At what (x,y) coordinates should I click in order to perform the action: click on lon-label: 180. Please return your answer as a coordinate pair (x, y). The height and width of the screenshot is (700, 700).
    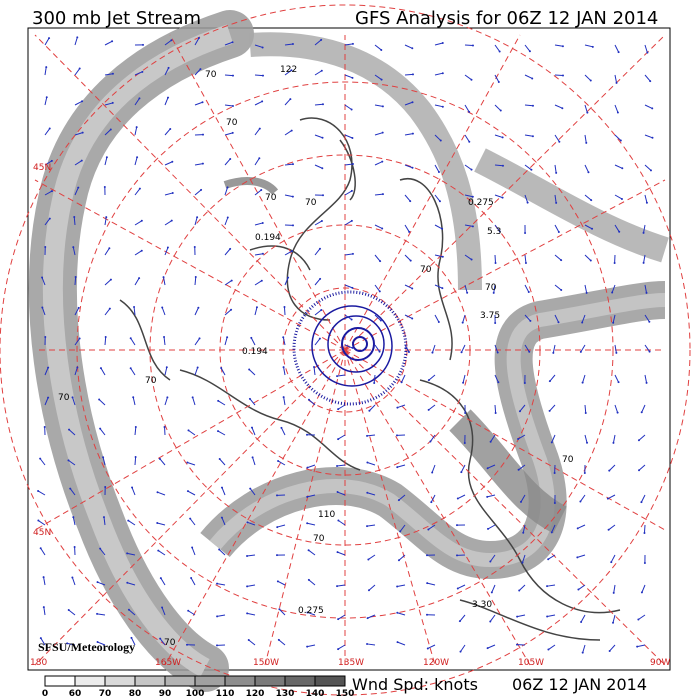
    Looking at the image, I should click on (38, 663).